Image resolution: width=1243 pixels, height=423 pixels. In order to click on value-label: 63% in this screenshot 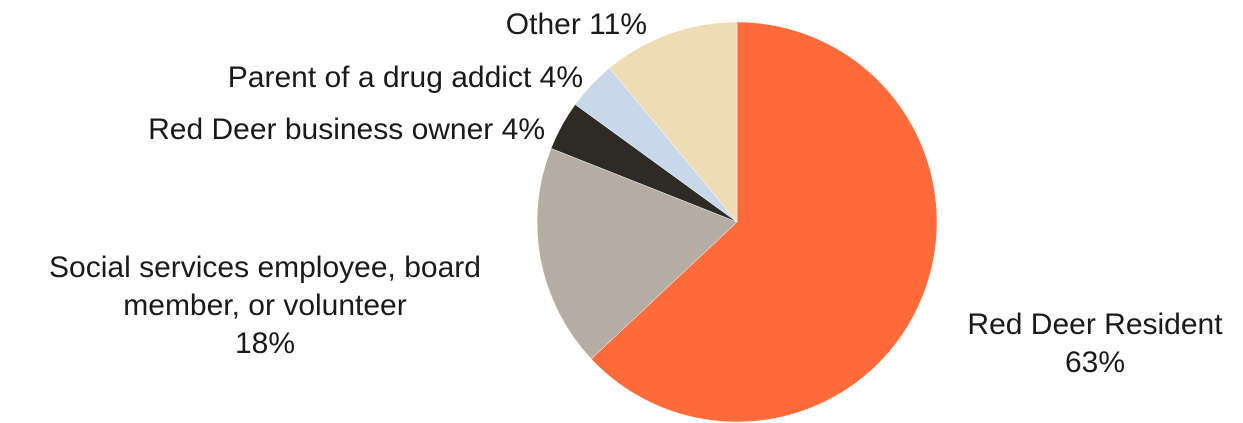, I will do `click(1095, 362)`.